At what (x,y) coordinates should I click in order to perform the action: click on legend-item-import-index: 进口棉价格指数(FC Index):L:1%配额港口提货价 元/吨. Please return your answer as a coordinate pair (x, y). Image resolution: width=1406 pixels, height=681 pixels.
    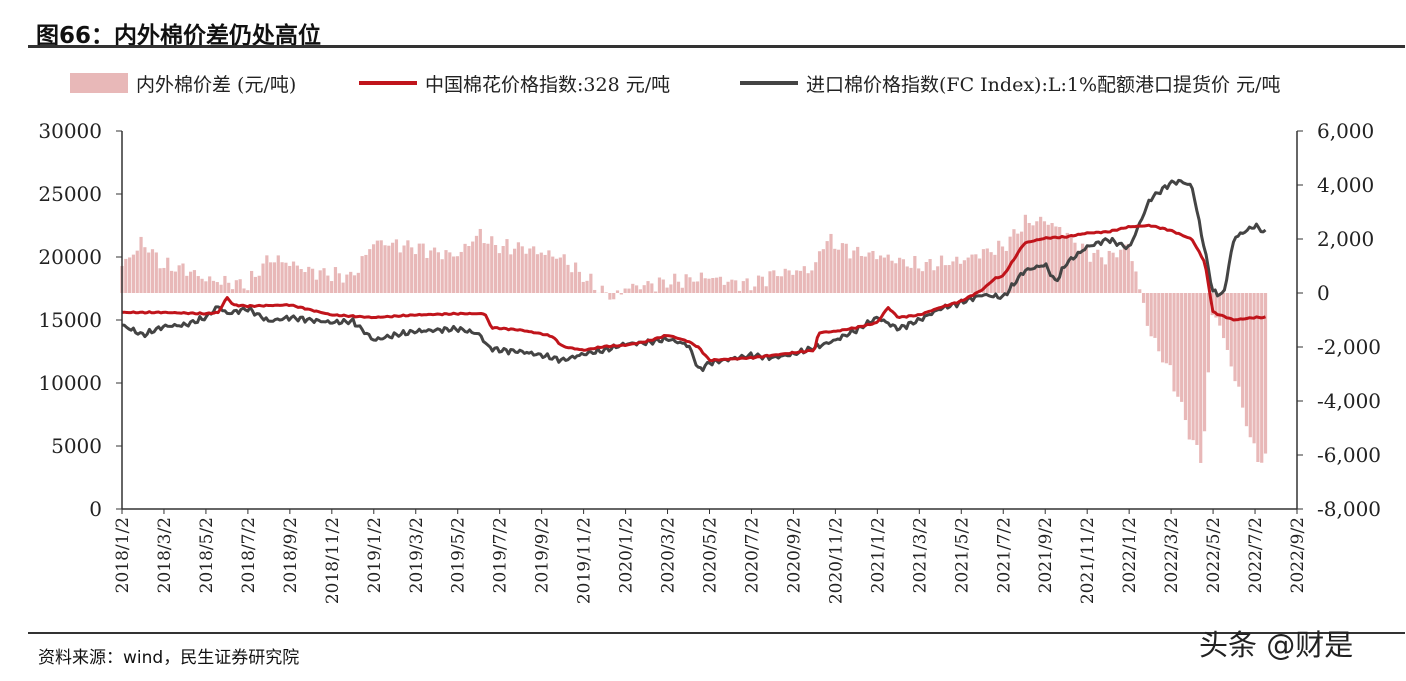
    Looking at the image, I should click on (1010, 83).